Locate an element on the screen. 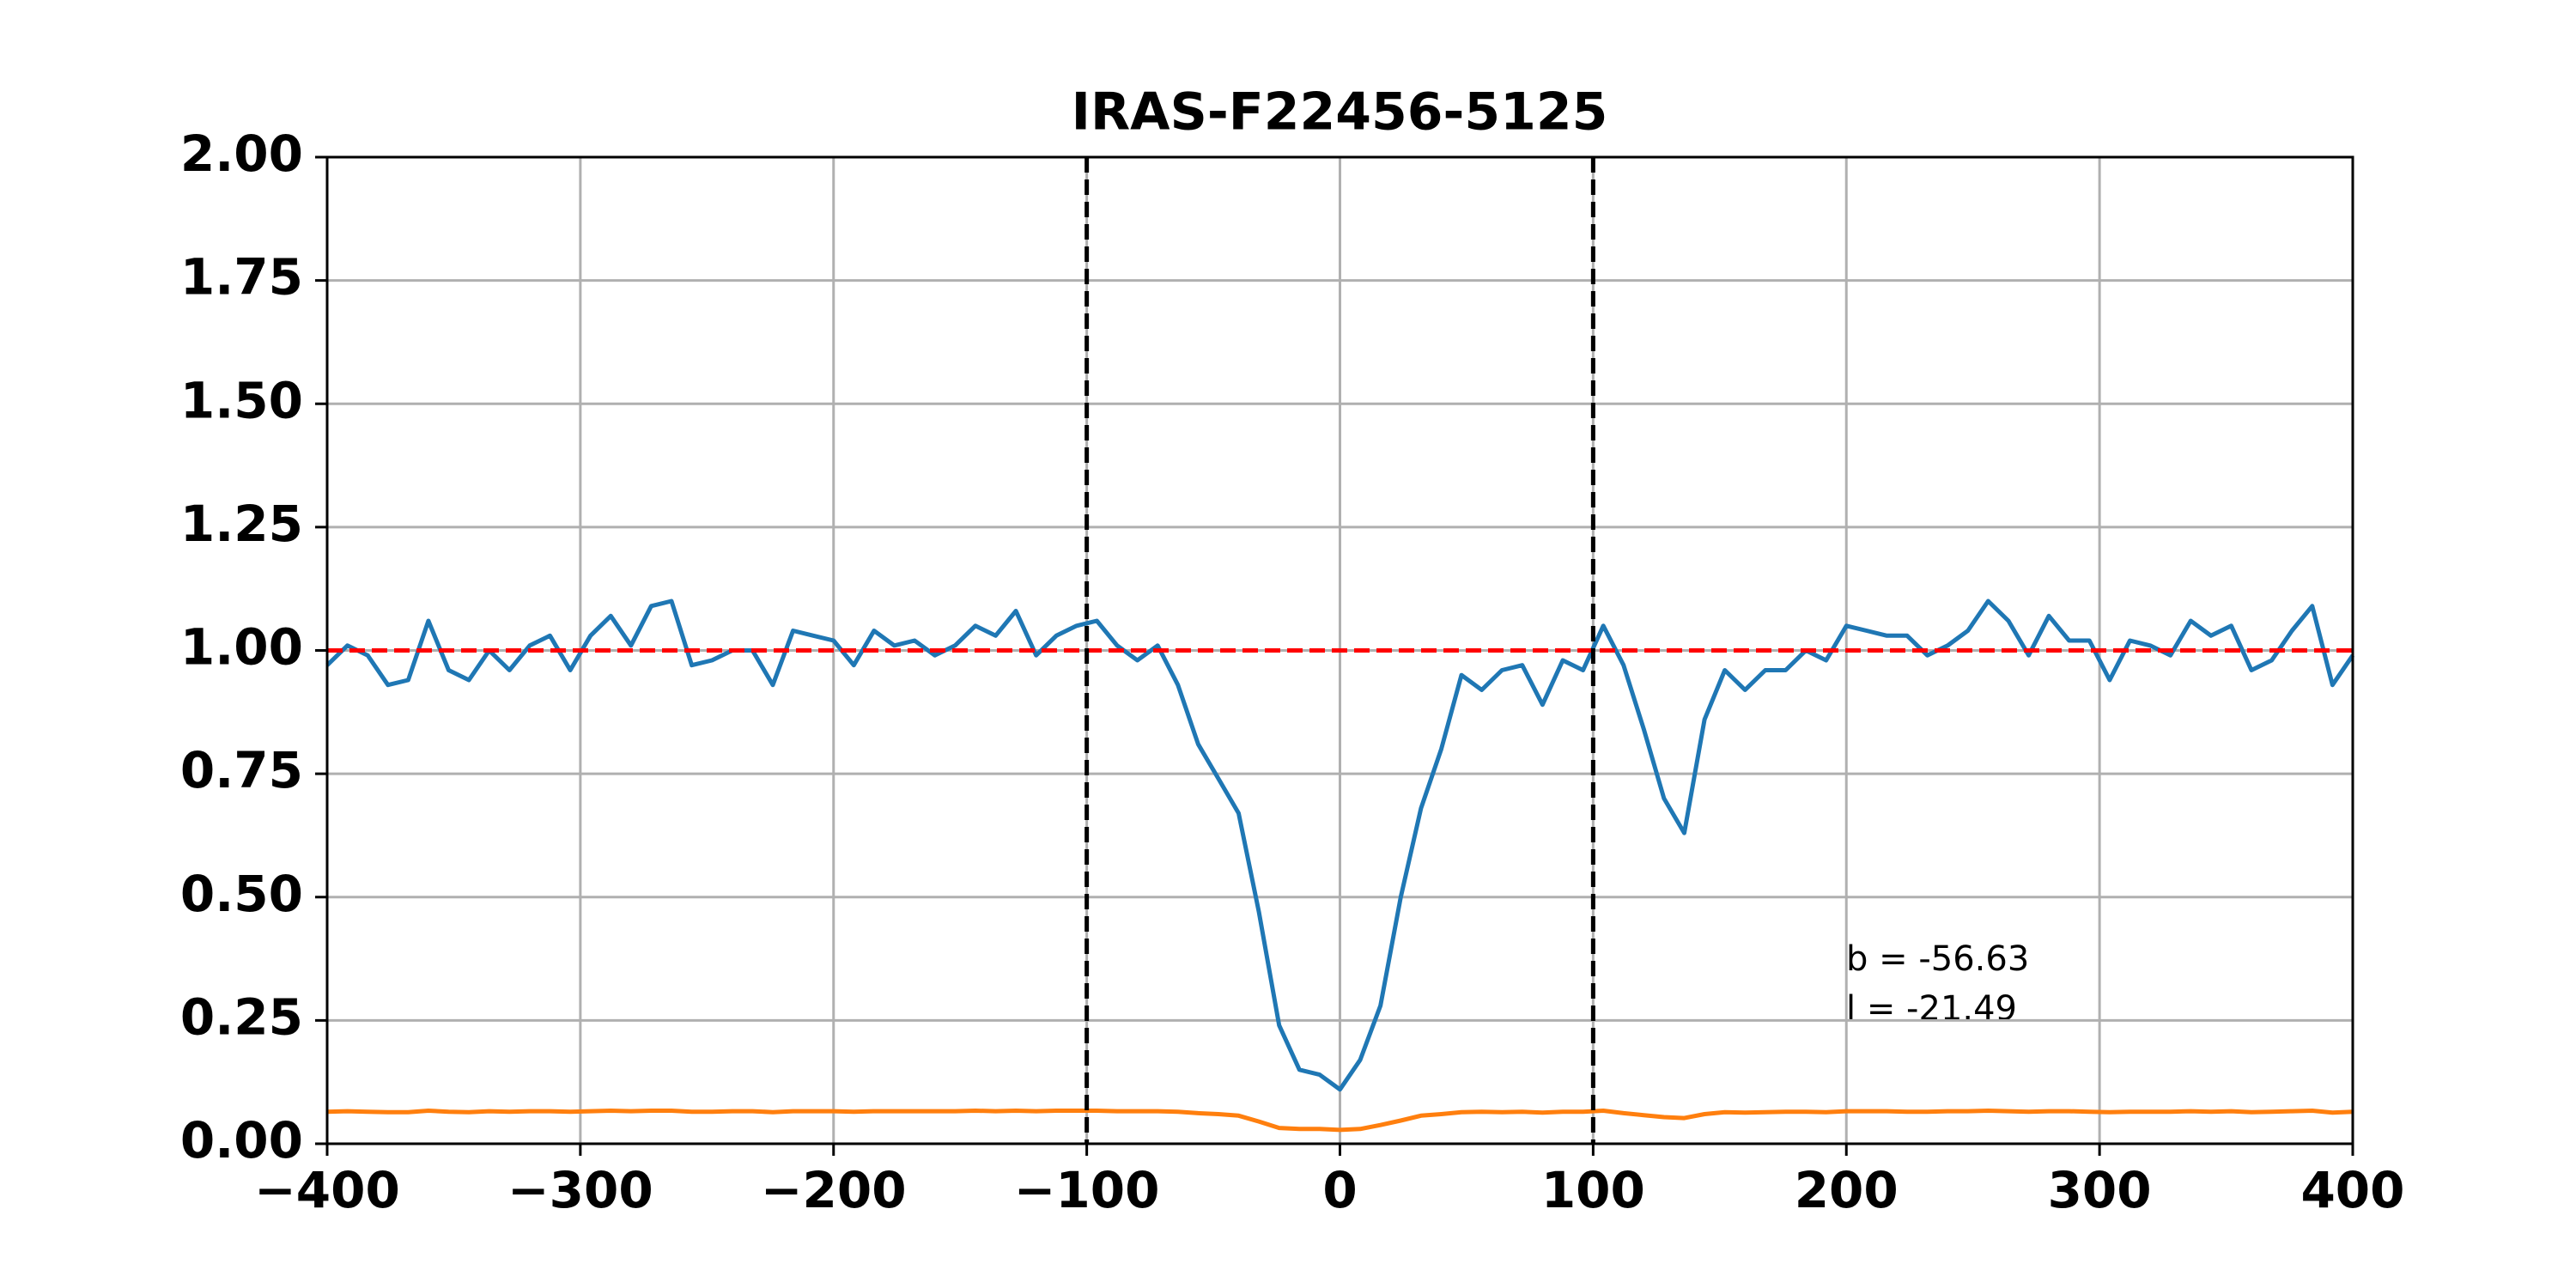 The image size is (2576, 1288). x-tick-label: 100 is located at coordinates (1593, 1190).